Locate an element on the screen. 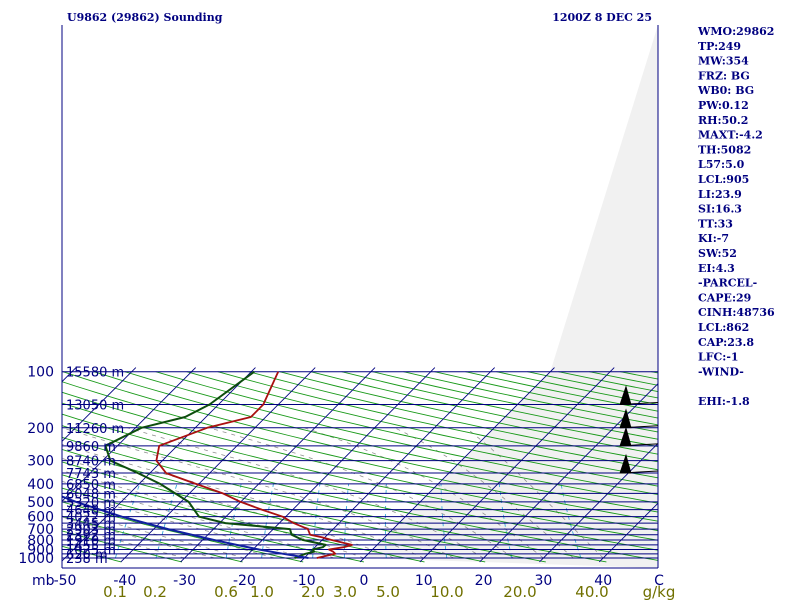  height-label: 8740 m is located at coordinates (91, 462).